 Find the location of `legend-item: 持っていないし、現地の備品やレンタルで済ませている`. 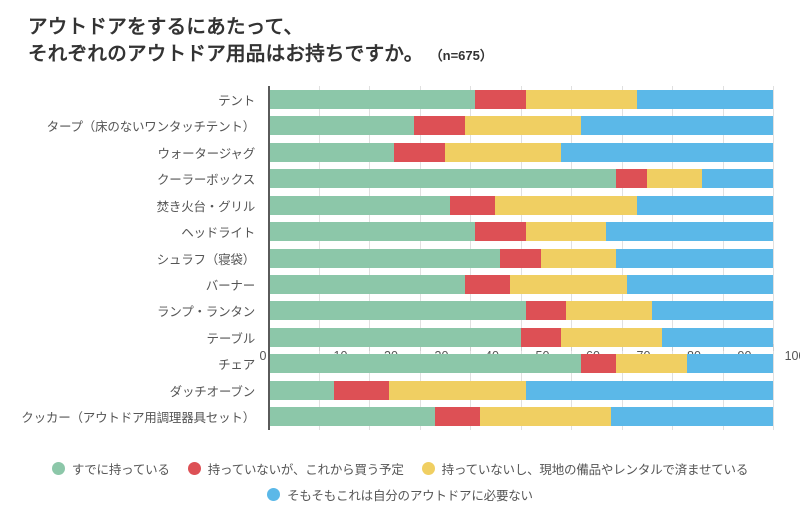

legend-item: 持っていないし、現地の備品やレンタルで済ませている is located at coordinates (584, 468).